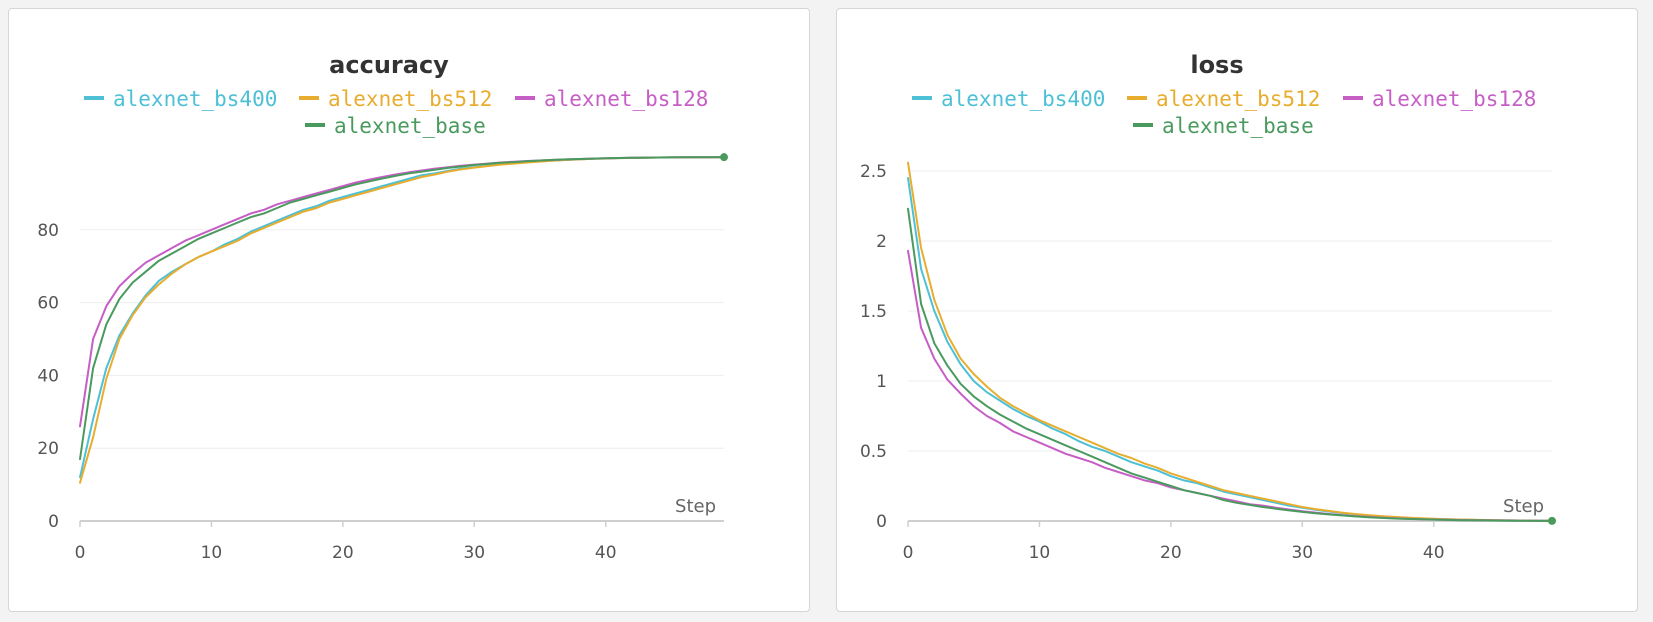 The width and height of the screenshot is (1653, 622). What do you see at coordinates (48, 449) in the screenshot?
I see `y-tick-label: 20` at bounding box center [48, 449].